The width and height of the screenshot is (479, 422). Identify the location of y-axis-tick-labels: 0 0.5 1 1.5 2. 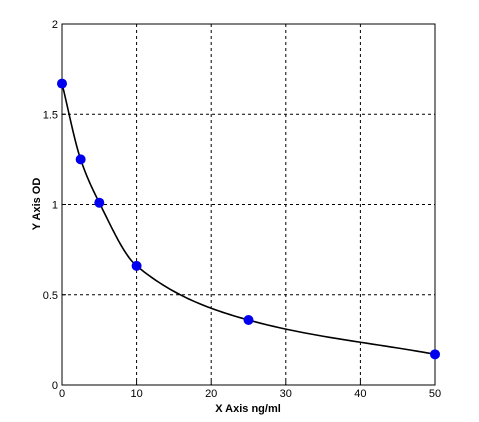
(50, 205).